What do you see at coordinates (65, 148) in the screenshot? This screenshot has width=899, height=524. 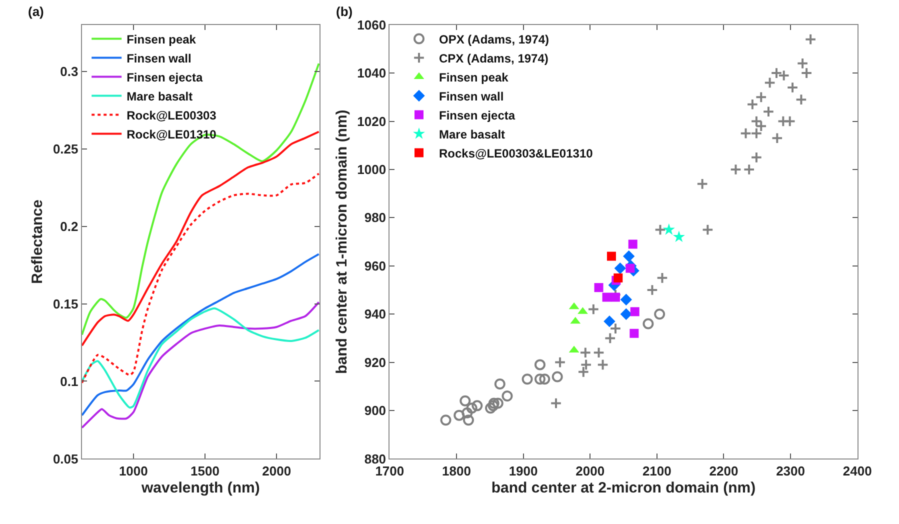 I see `y-tick-label: 0.25` at bounding box center [65, 148].